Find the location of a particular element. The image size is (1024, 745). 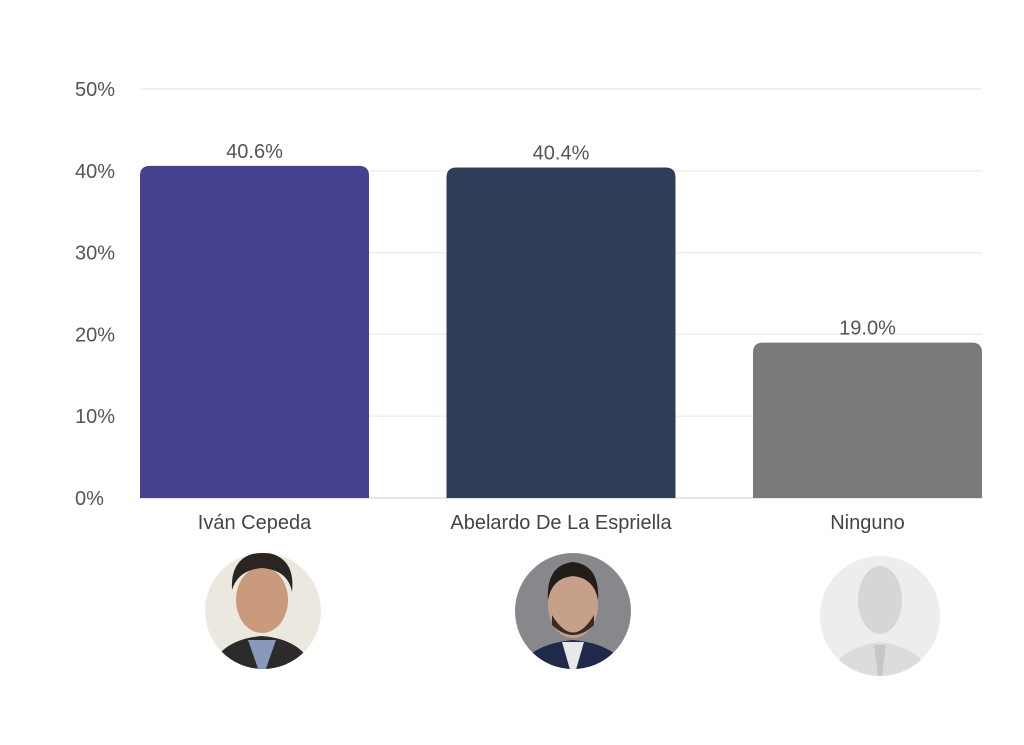

y-tick-label: 0% is located at coordinates (89, 499).